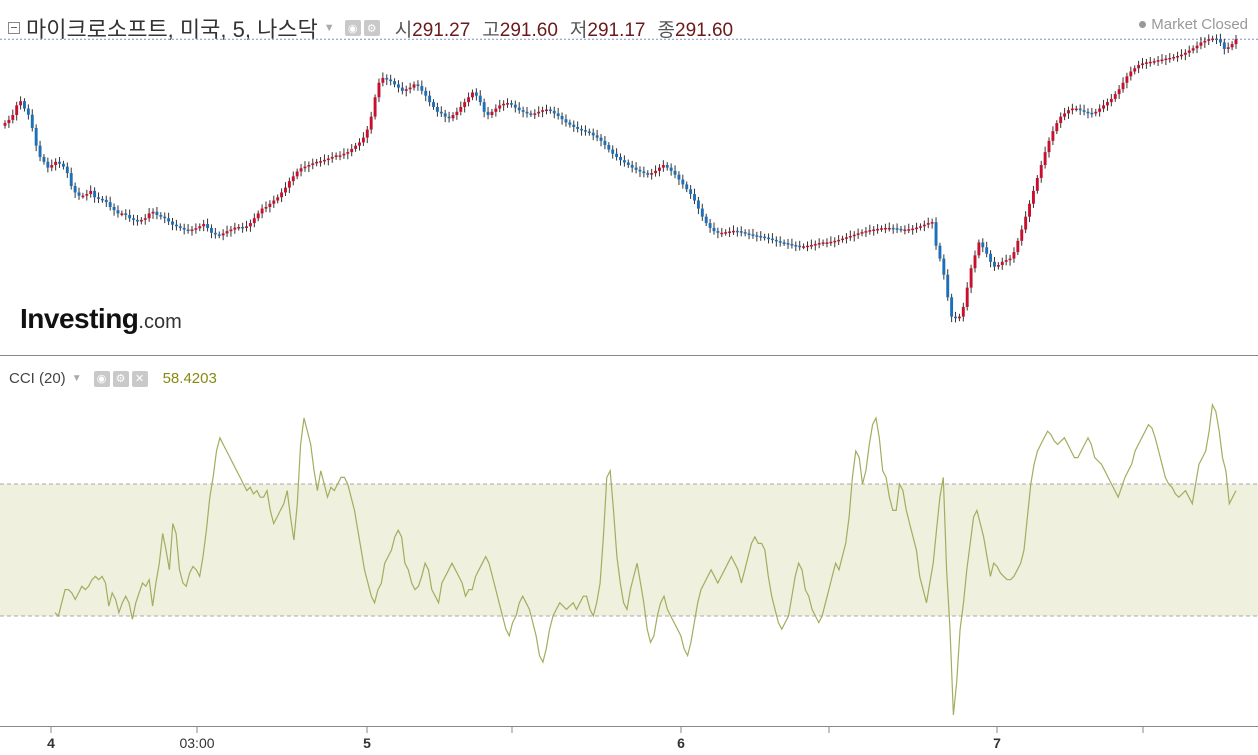 The width and height of the screenshot is (1258, 755). What do you see at coordinates (14, 28) in the screenshot?
I see `collapse-icon` at bounding box center [14, 28].